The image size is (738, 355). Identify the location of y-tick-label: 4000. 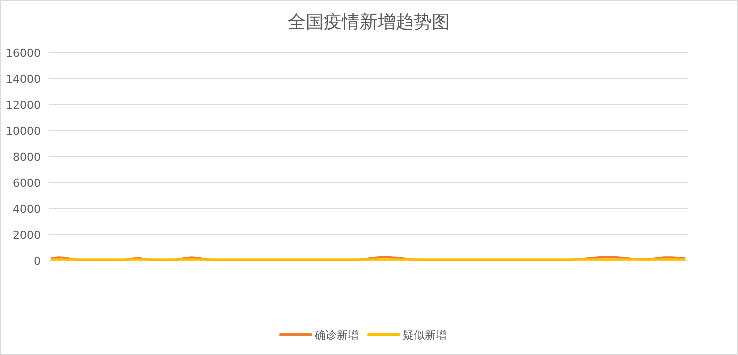
(27, 209).